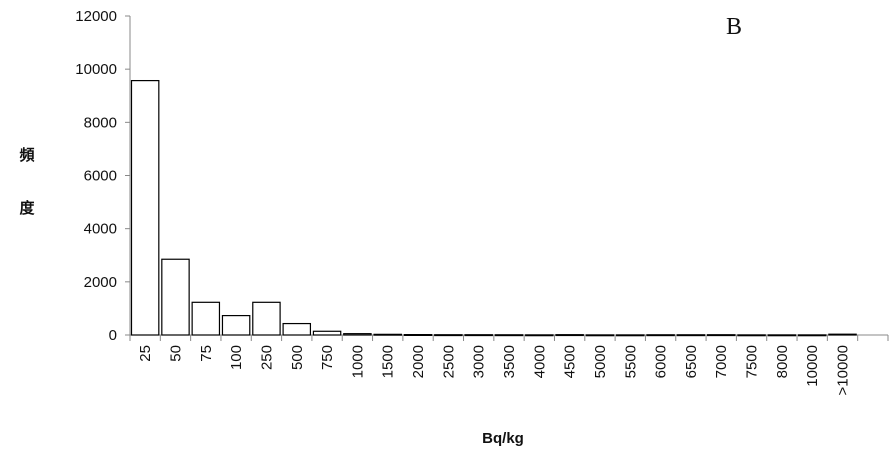  Describe the element at coordinates (145, 353) in the screenshot. I see `x-tick-label: 25` at that location.